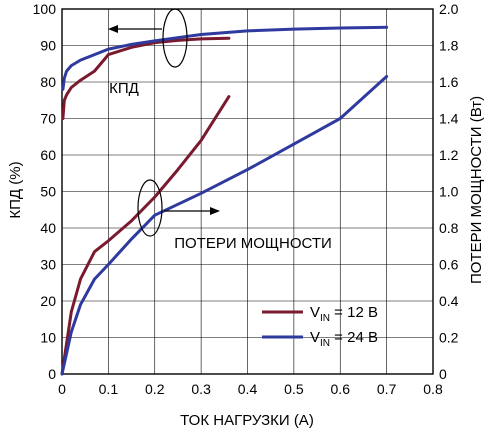 The height and width of the screenshot is (431, 491). What do you see at coordinates (341, 389) in the screenshot?
I see `x-tick-label: 0.6` at bounding box center [341, 389].